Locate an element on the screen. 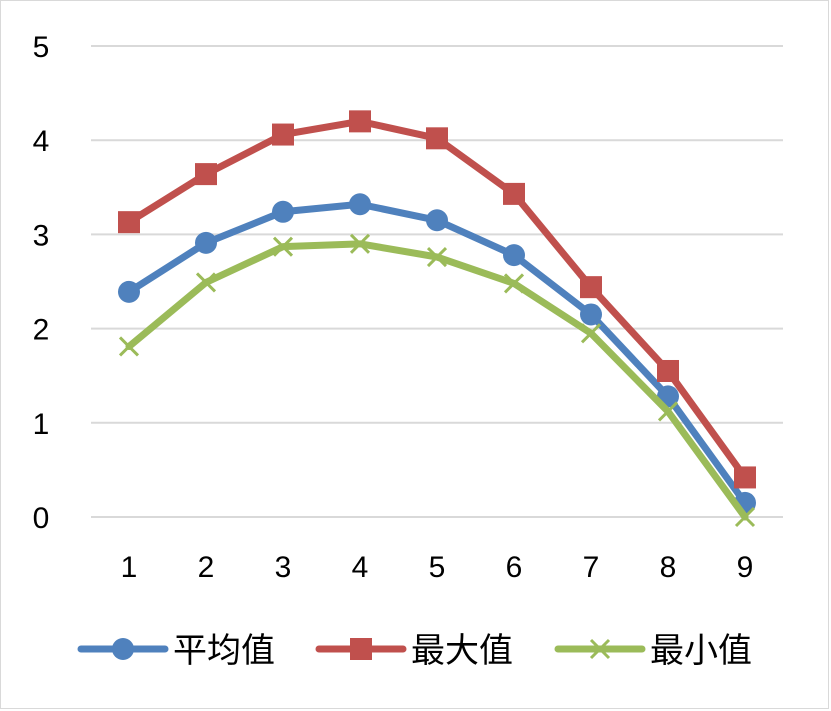  legend-item: 平均值 is located at coordinates (176, 651).